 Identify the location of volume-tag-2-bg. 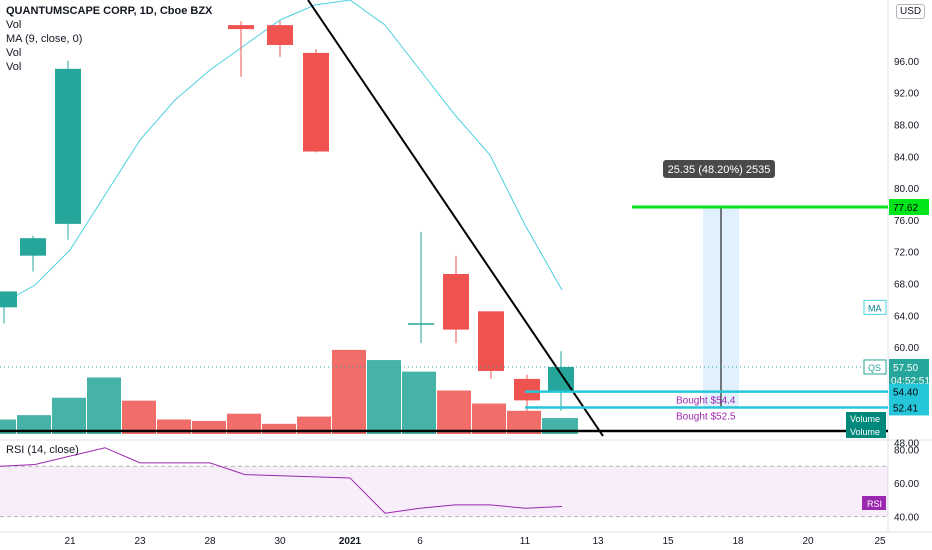
(866, 431).